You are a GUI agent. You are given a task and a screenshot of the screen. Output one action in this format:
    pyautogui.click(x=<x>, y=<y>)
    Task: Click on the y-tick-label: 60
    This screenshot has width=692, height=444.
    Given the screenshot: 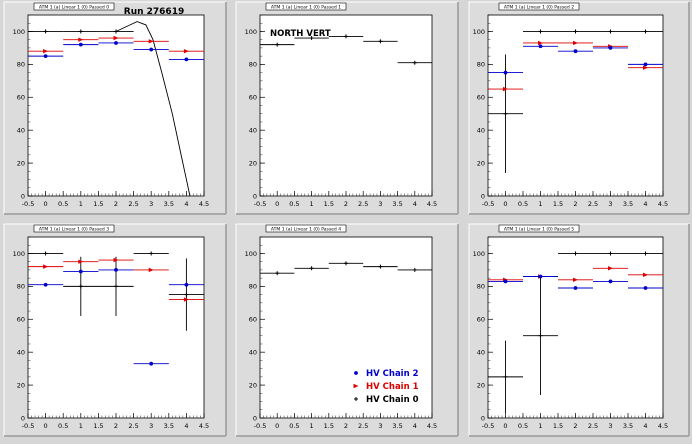 What is the action you would take?
    pyautogui.click(x=481, y=98)
    